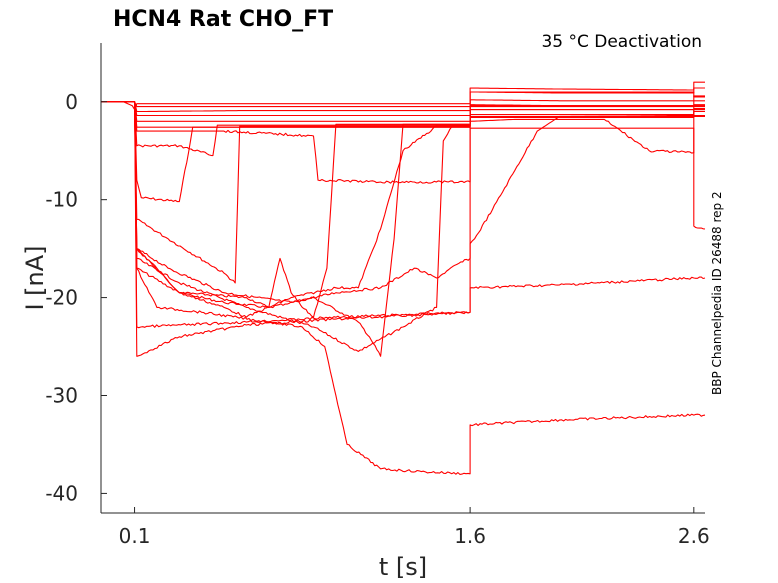 The height and width of the screenshot is (583, 778). I want to click on y-tick-label: -30, so click(61, 396).